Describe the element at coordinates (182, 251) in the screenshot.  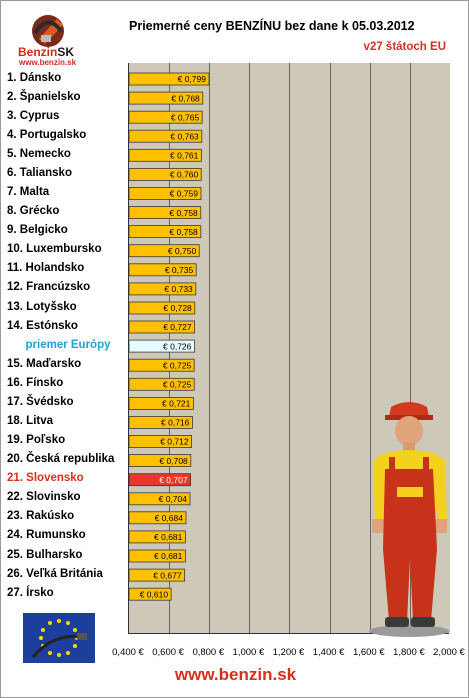
I see `bar-value-label: € 0,750` at that location.